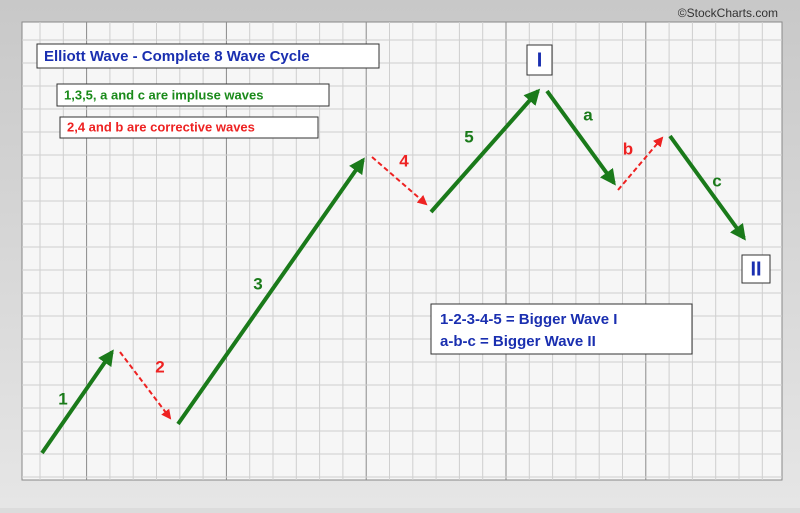 The width and height of the screenshot is (800, 513). Describe the element at coordinates (588, 114) in the screenshot. I see `wave-label: a` at that location.